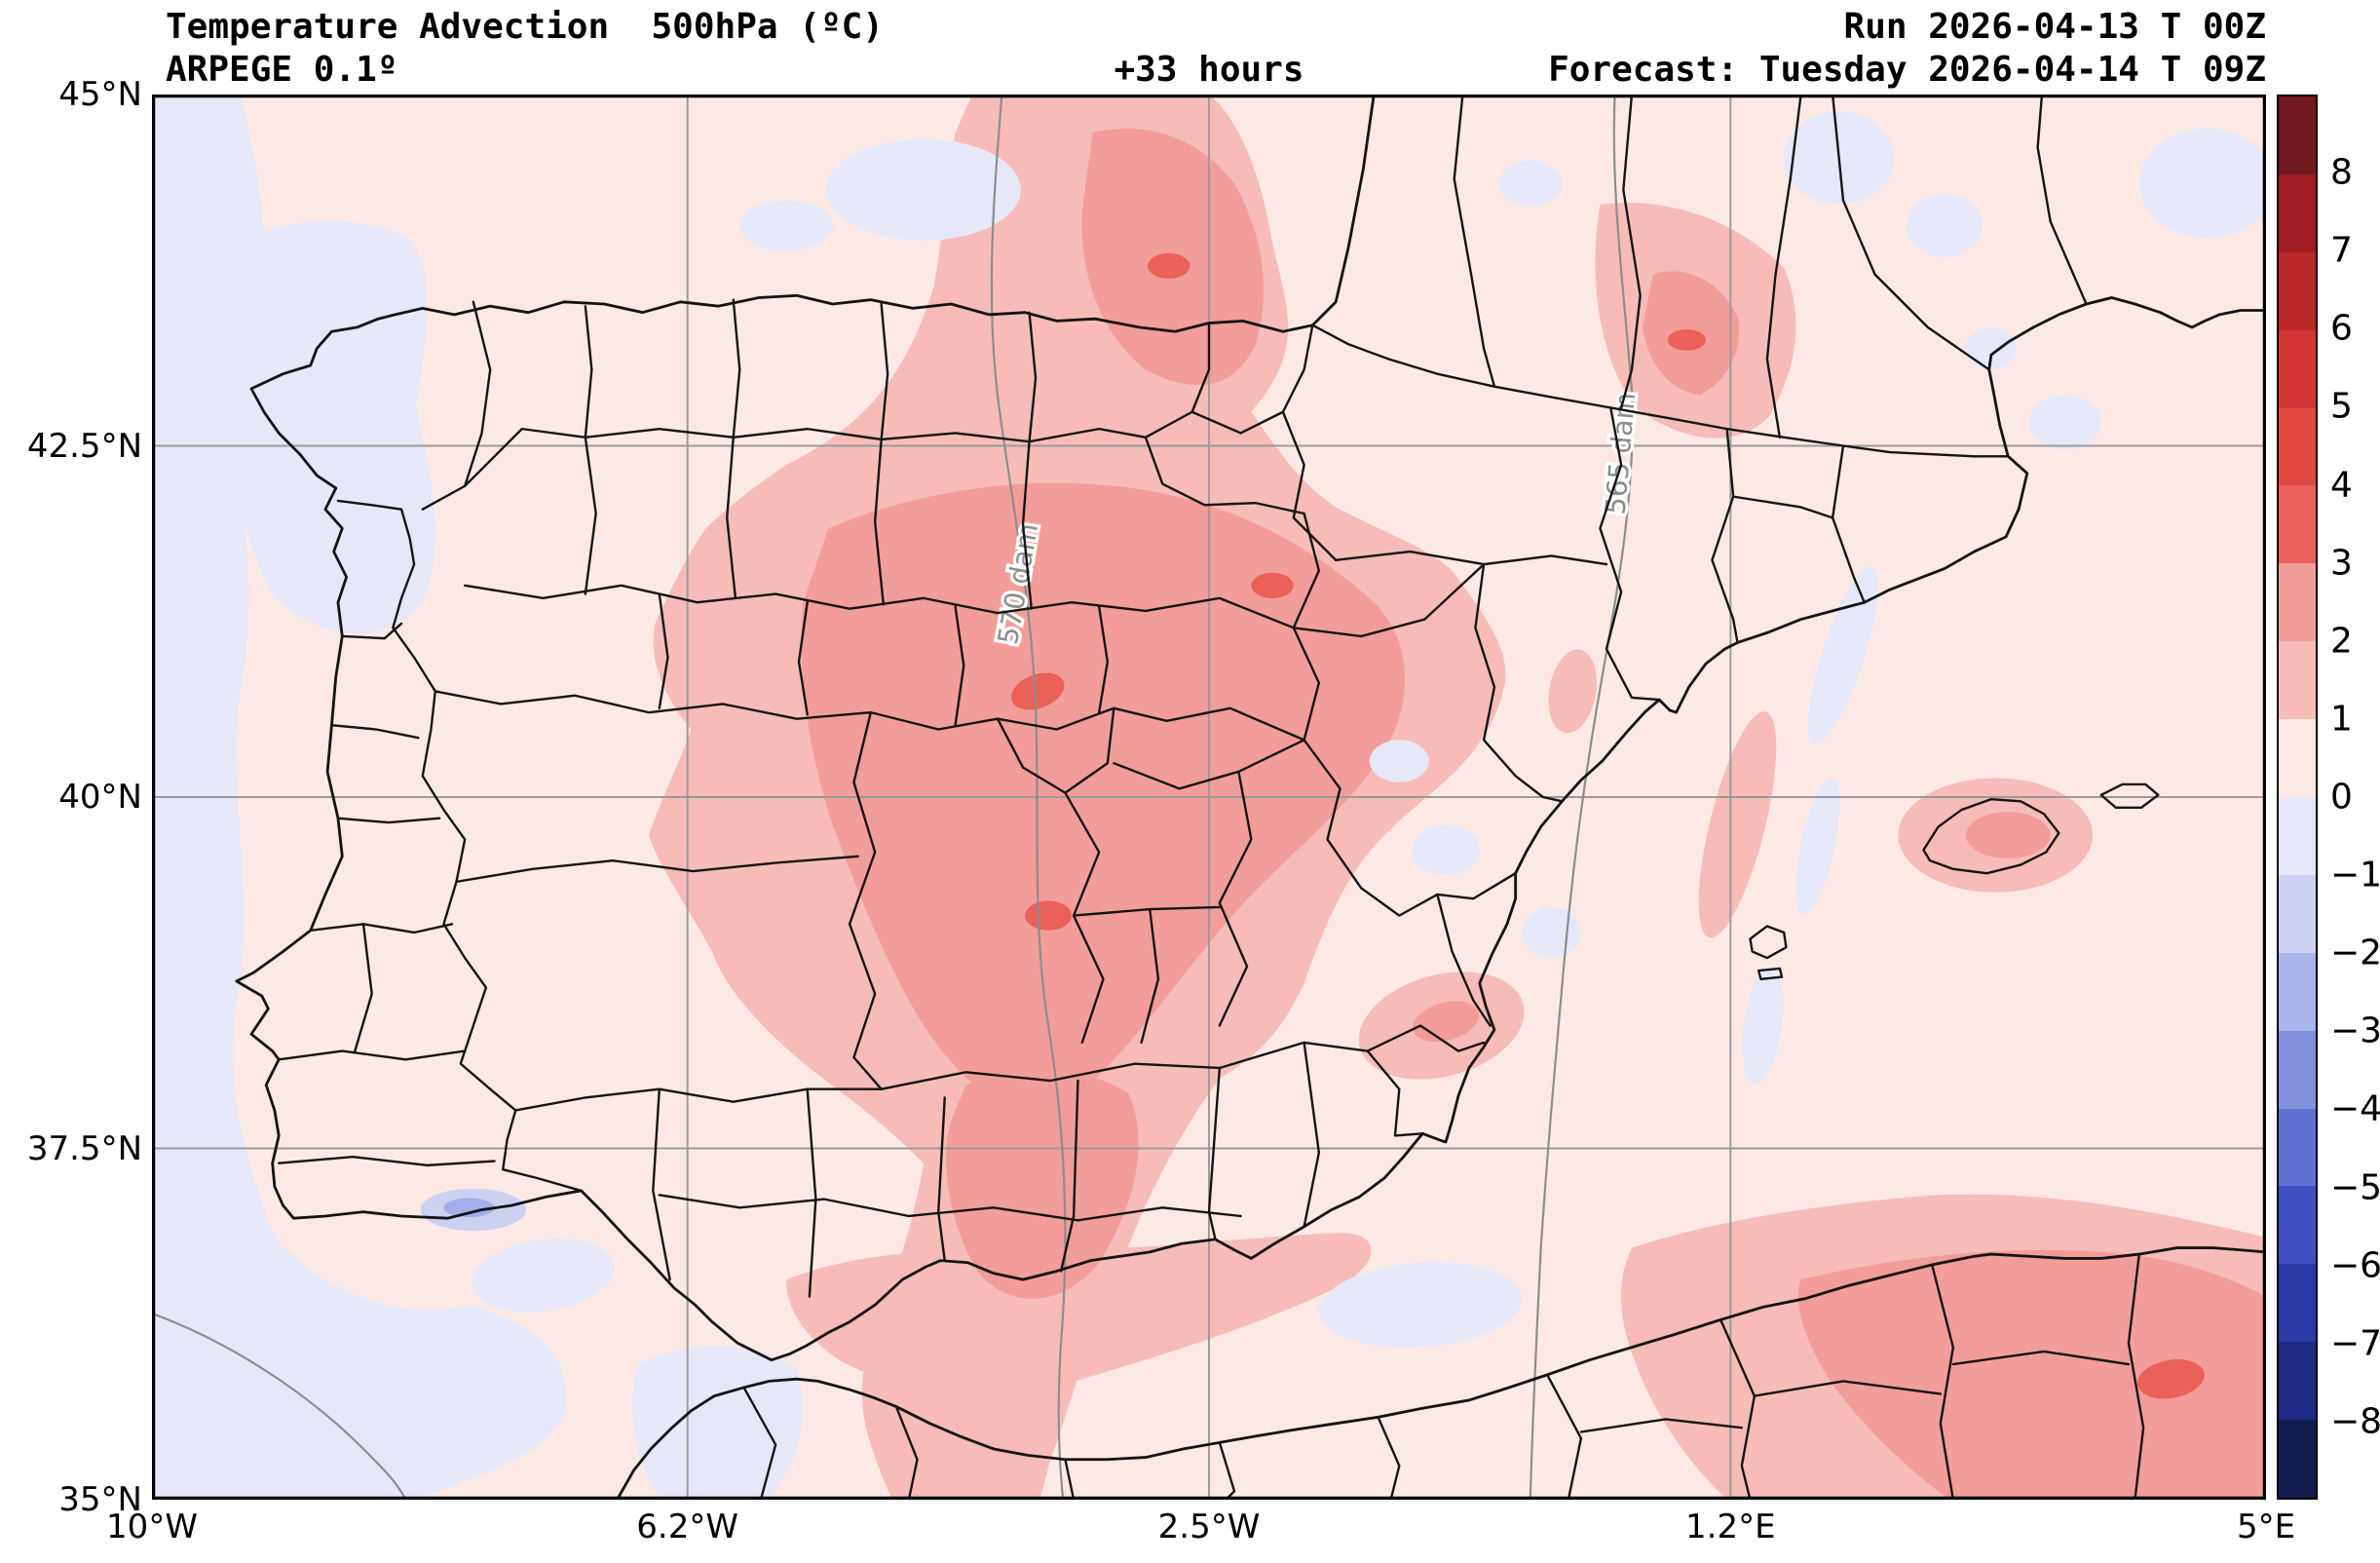  What do you see at coordinates (2355, 1422) in the screenshot?
I see `colorbar-tick-label: −8` at bounding box center [2355, 1422].